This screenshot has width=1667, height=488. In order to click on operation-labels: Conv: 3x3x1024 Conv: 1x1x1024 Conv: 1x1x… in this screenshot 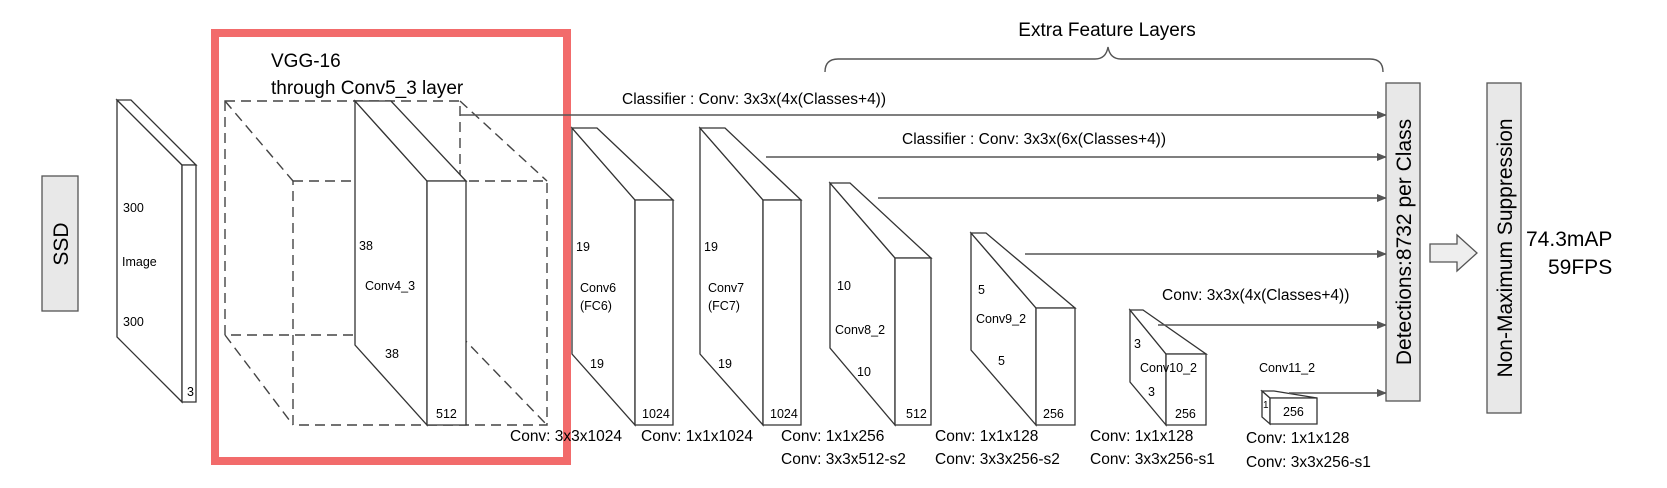, I will do `click(940, 449)`.